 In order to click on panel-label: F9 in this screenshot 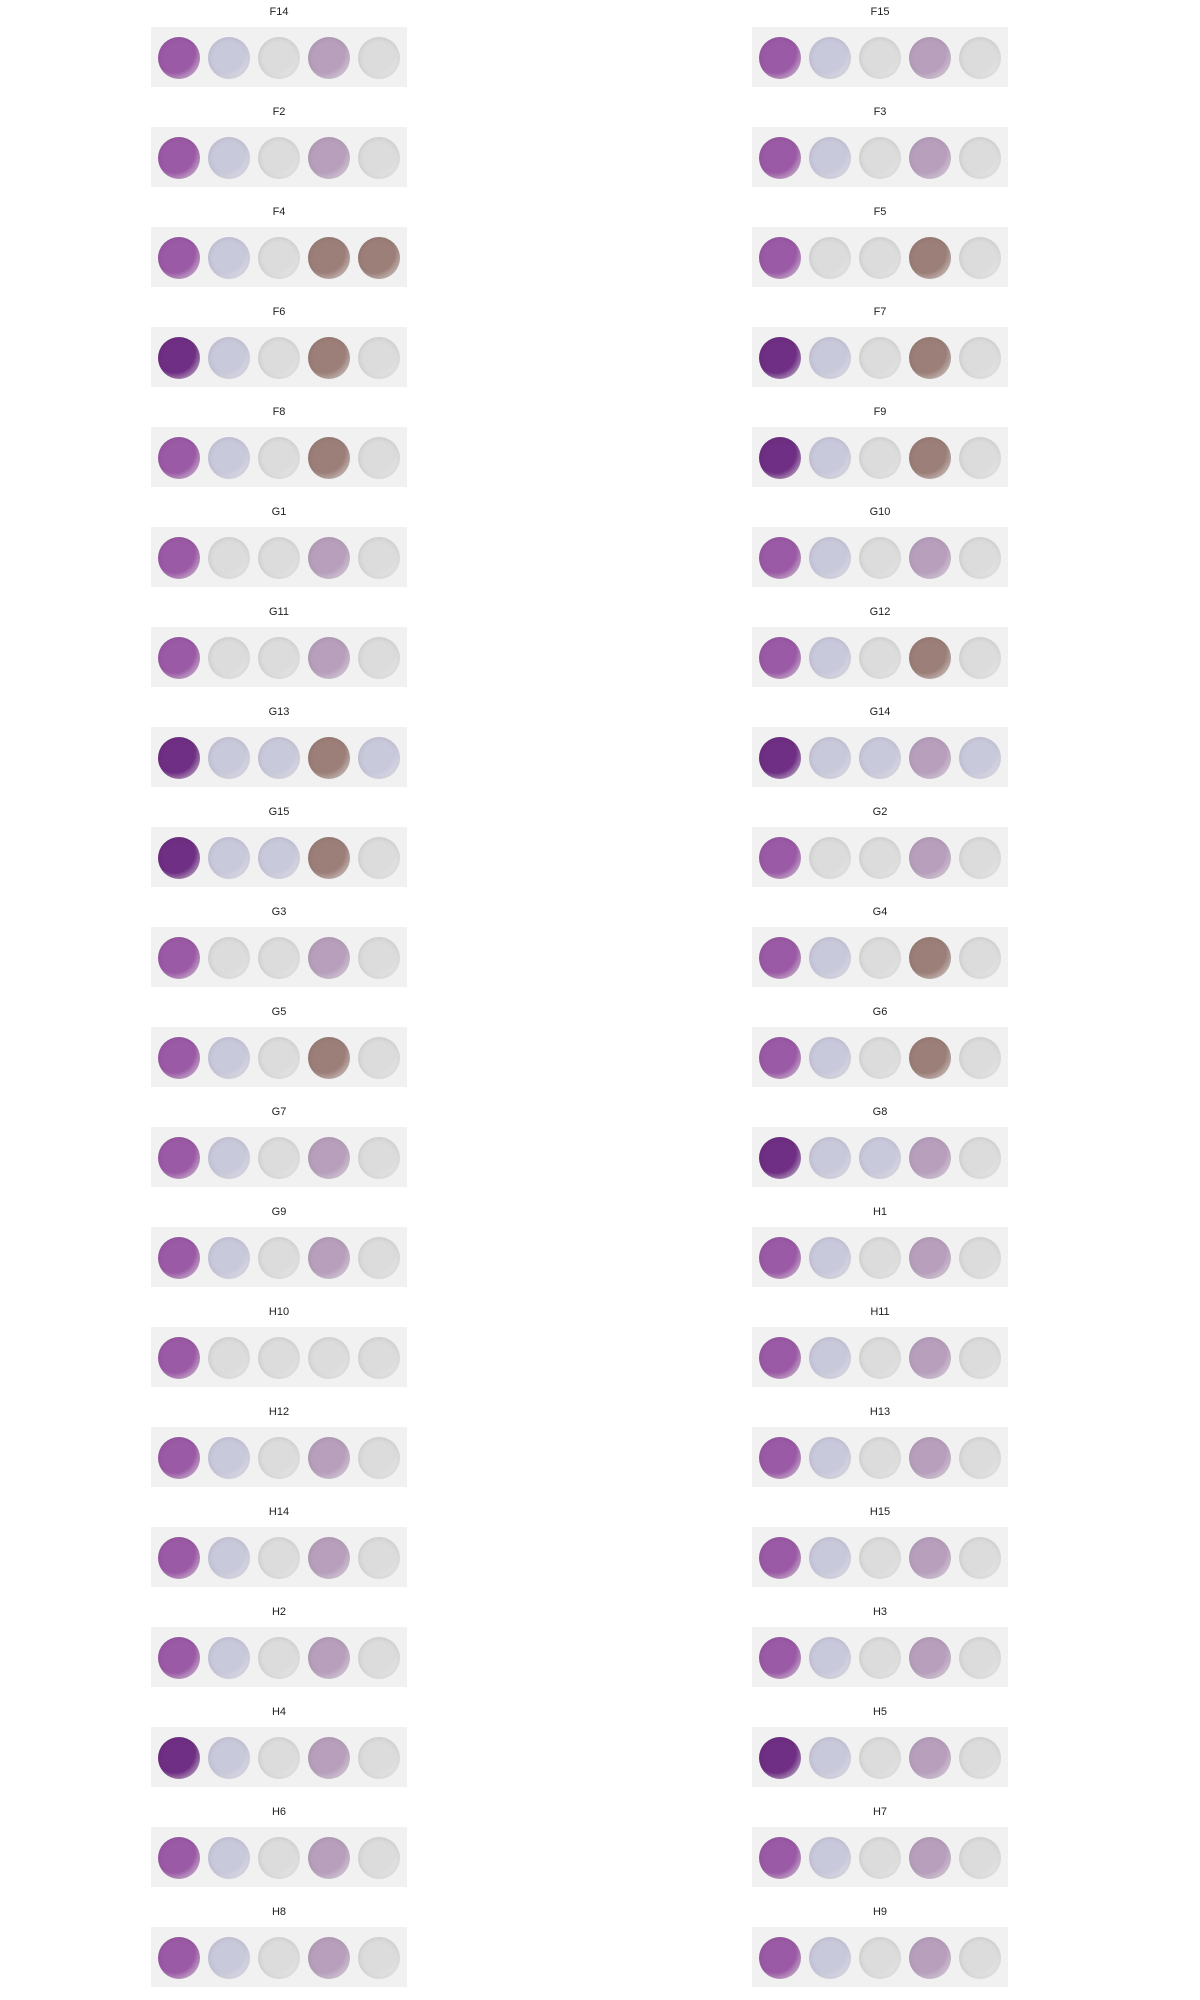, I will do `click(880, 412)`.